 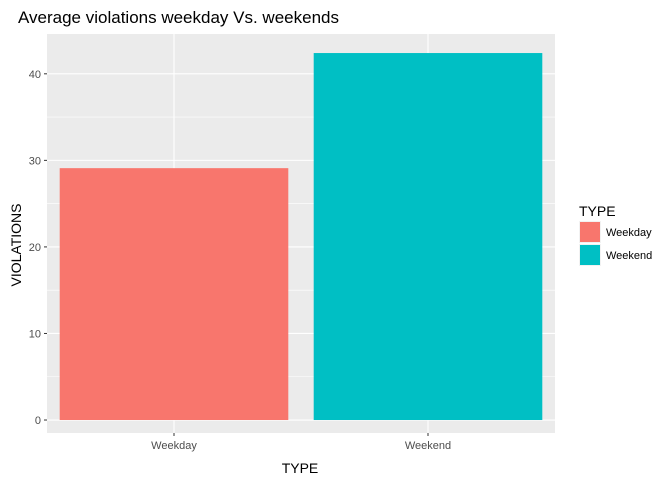 I want to click on y-tick-label: 0, so click(x=38, y=421).